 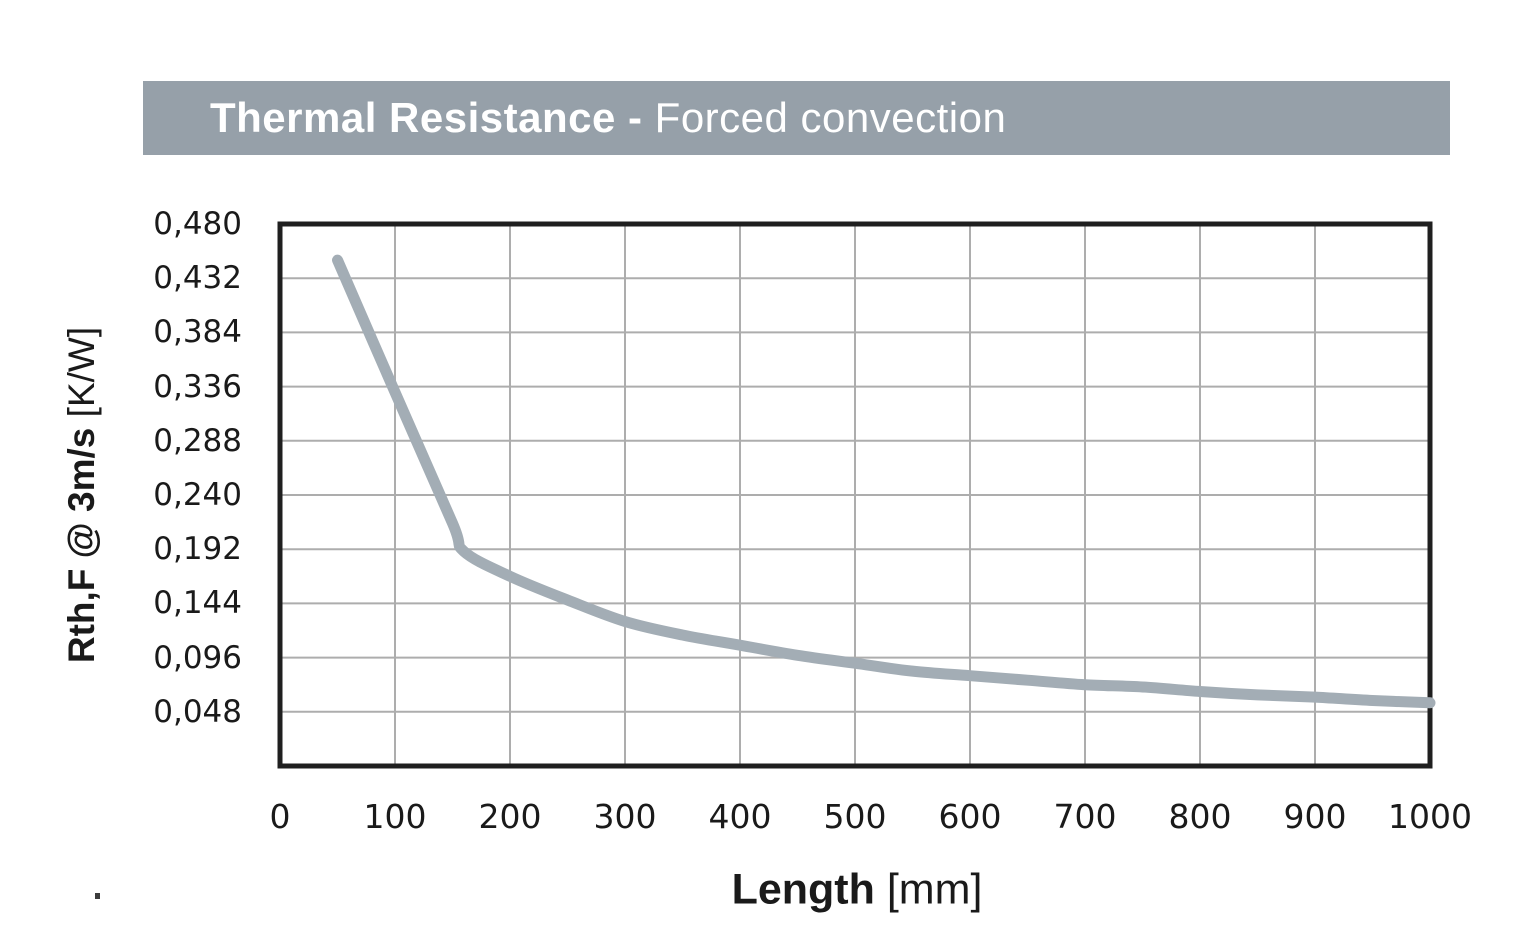 What do you see at coordinates (197, 657) in the screenshot?
I see `y-tick-label: 0,096` at bounding box center [197, 657].